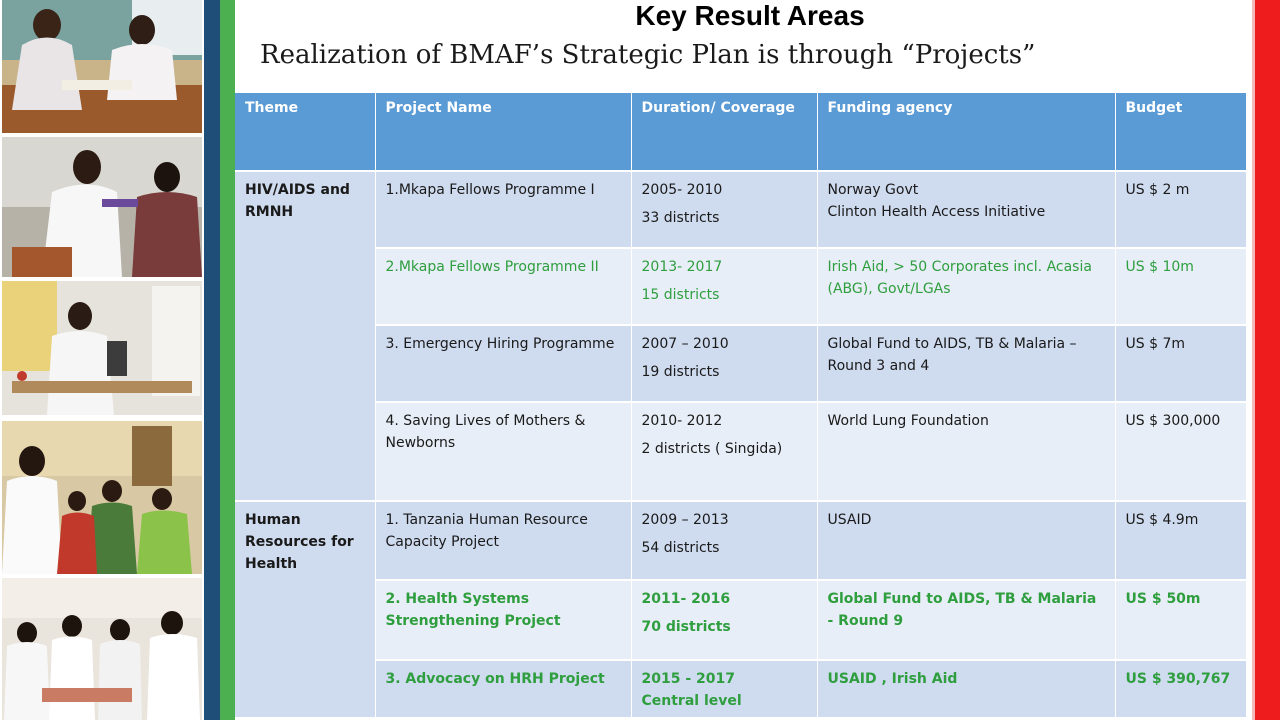 This screenshot has height=720, width=1280. Describe the element at coordinates (102, 497) in the screenshot. I see `photo-nurse-group` at that location.